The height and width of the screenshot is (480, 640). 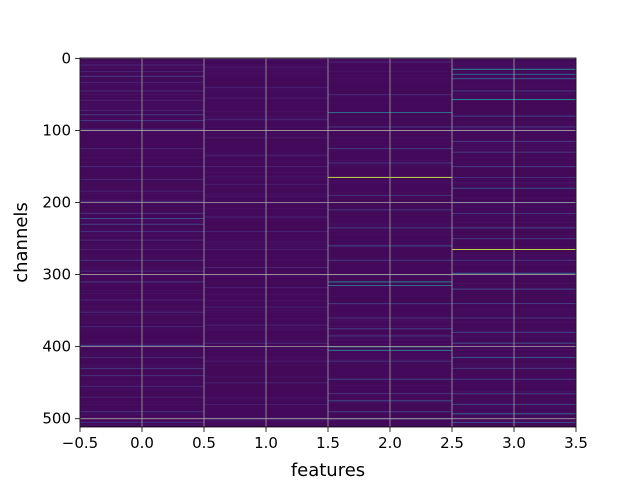 I want to click on y-tick-label: 300, so click(x=56, y=275).